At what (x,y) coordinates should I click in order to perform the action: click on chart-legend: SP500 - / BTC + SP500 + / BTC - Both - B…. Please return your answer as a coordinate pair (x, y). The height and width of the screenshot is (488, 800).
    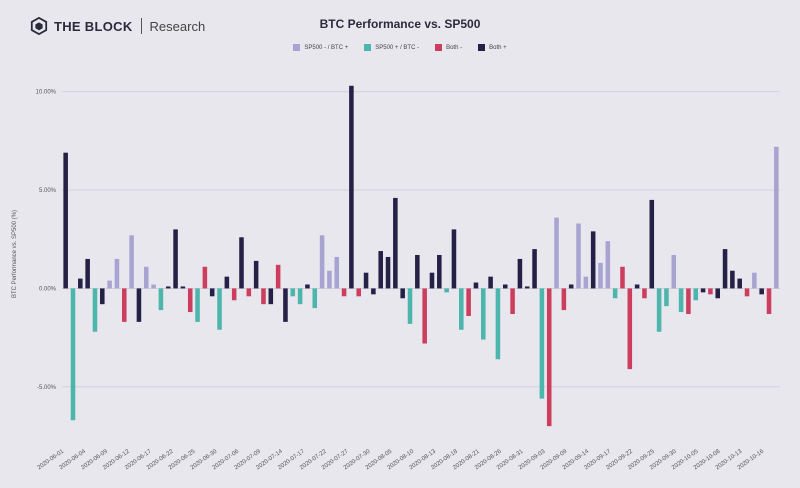
    Looking at the image, I should click on (400, 47).